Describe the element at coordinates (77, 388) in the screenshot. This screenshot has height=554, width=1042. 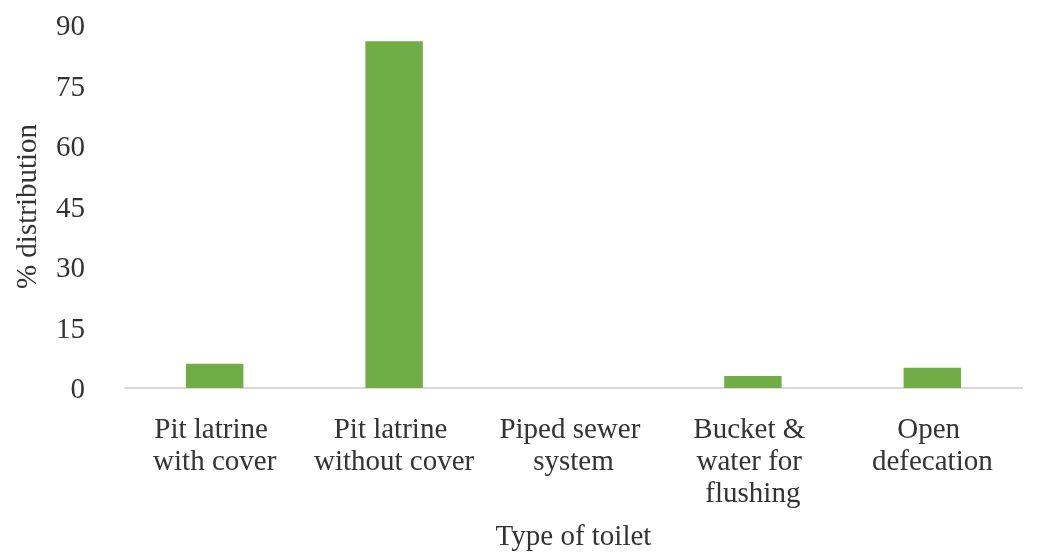
I see `y-tick-label: 0` at that location.